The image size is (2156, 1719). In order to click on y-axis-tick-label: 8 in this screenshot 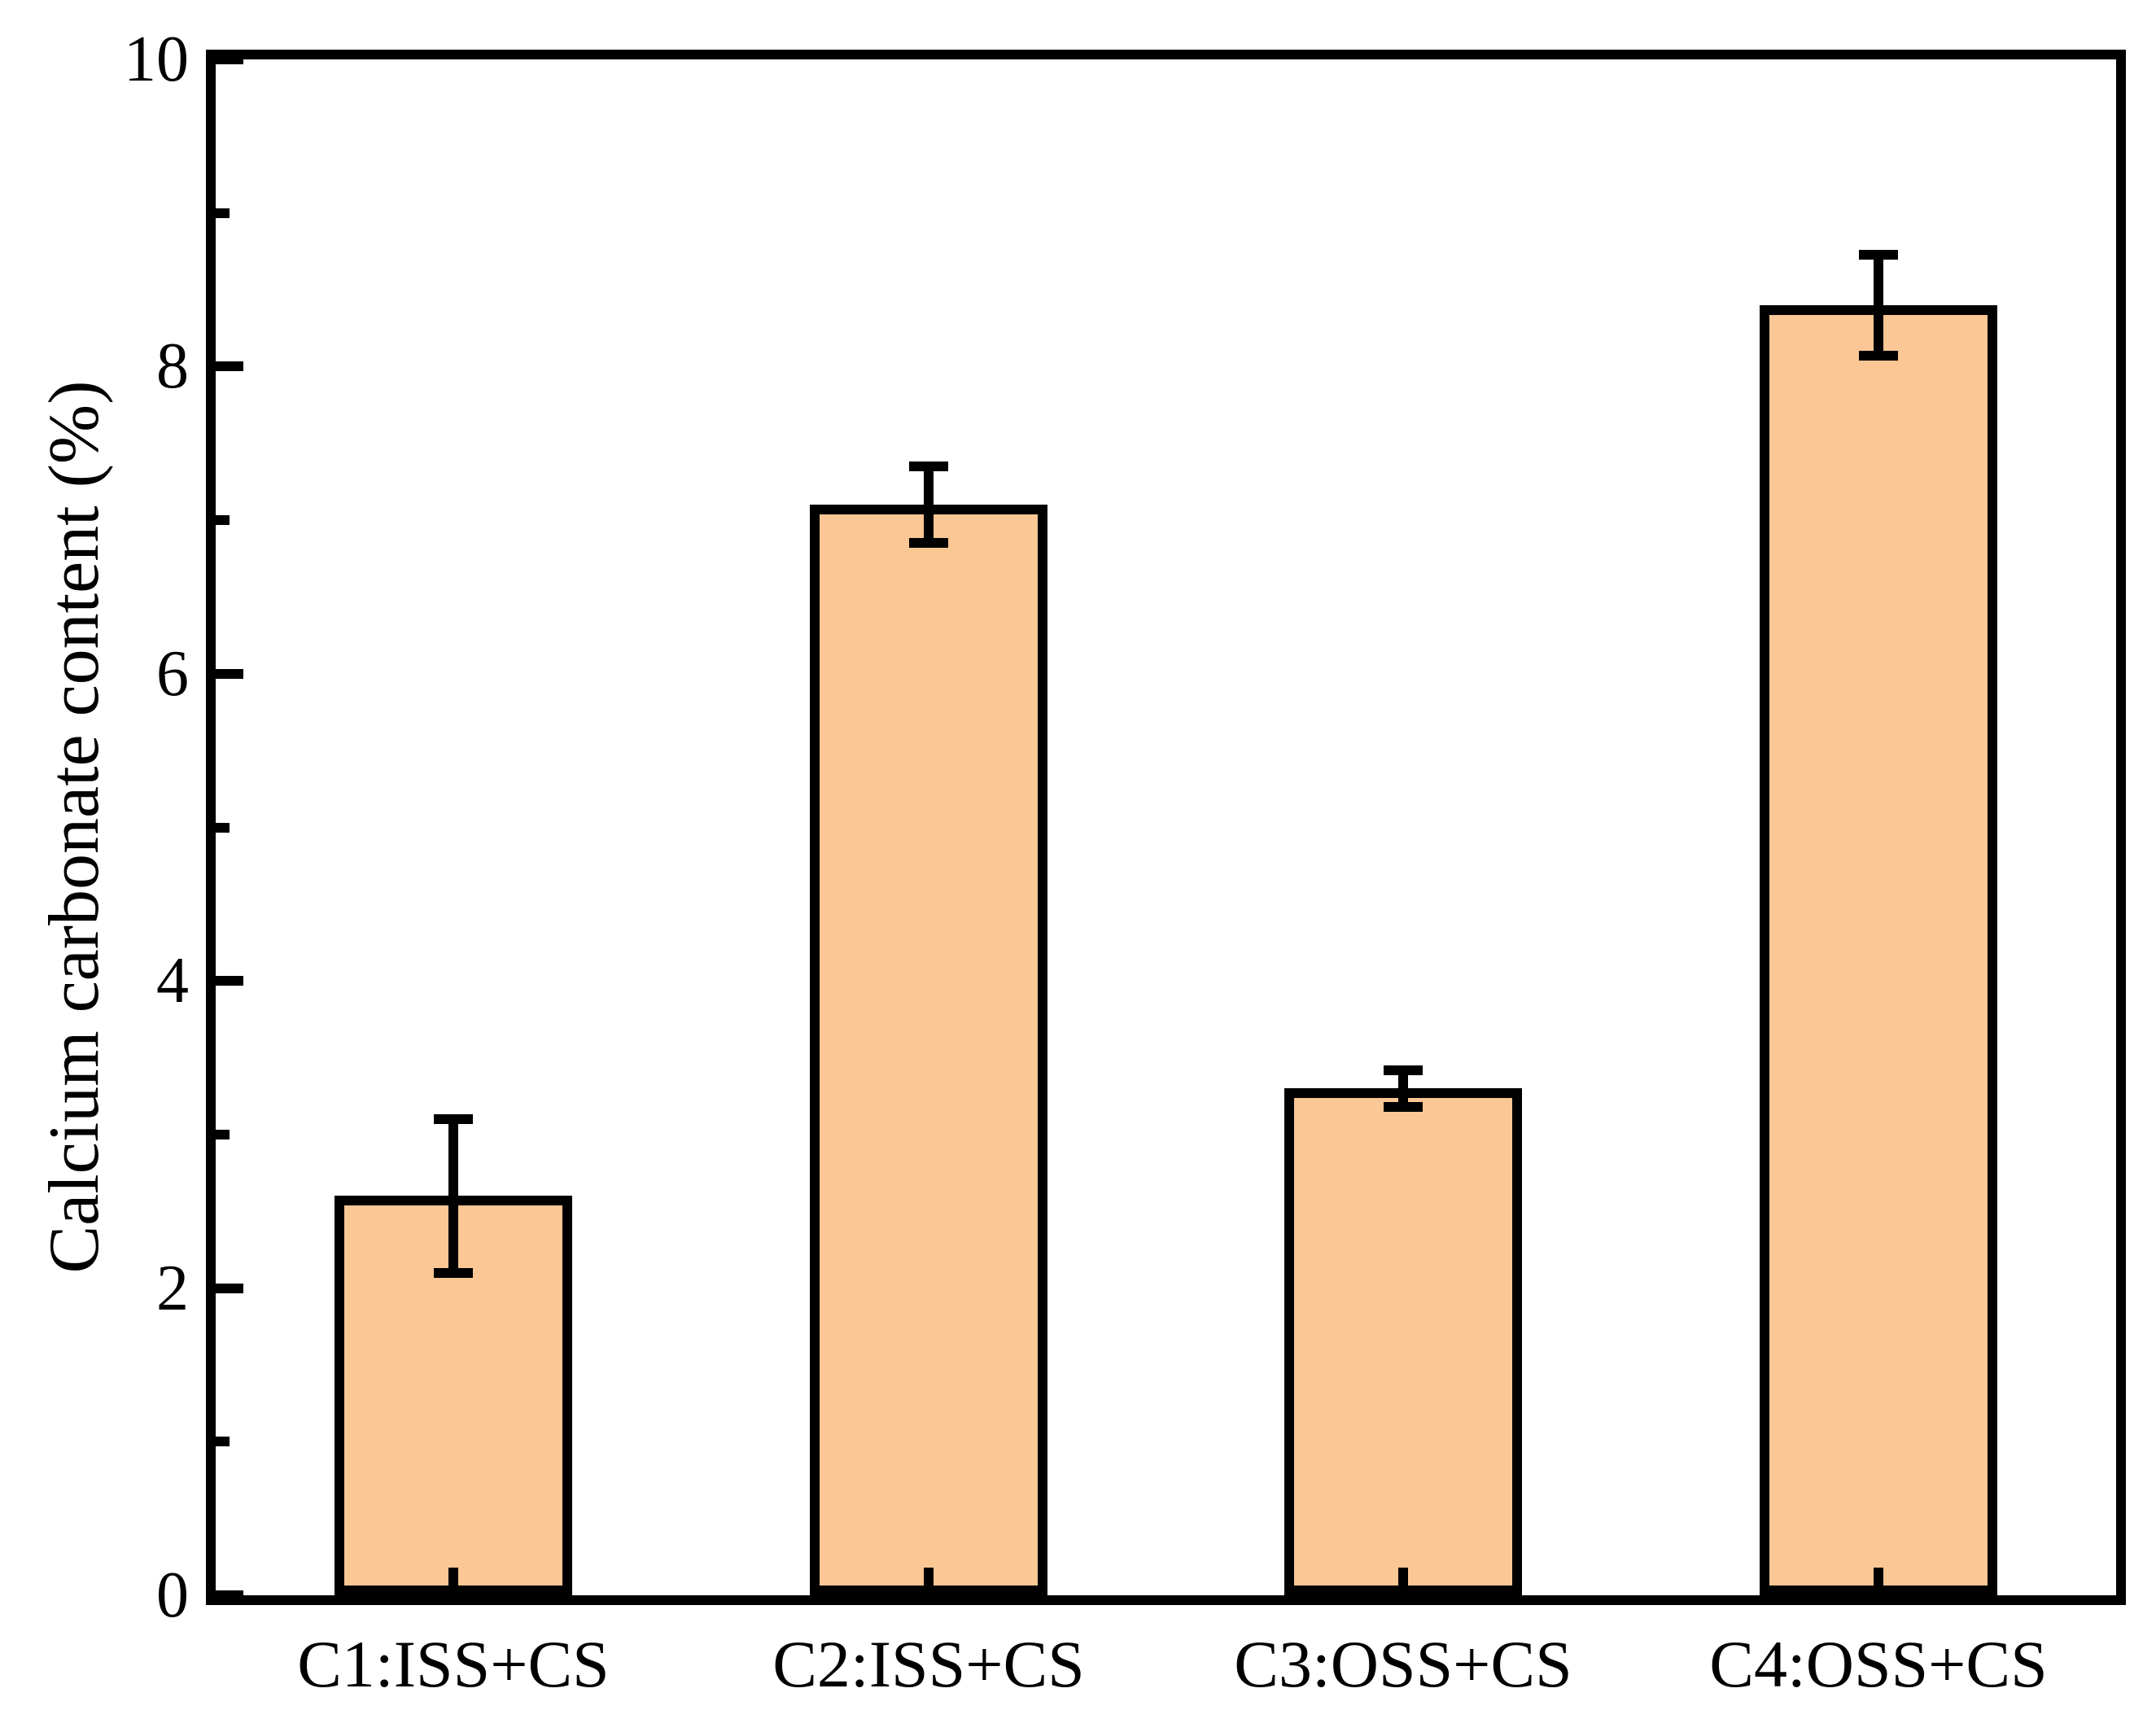, I will do `click(172, 366)`.